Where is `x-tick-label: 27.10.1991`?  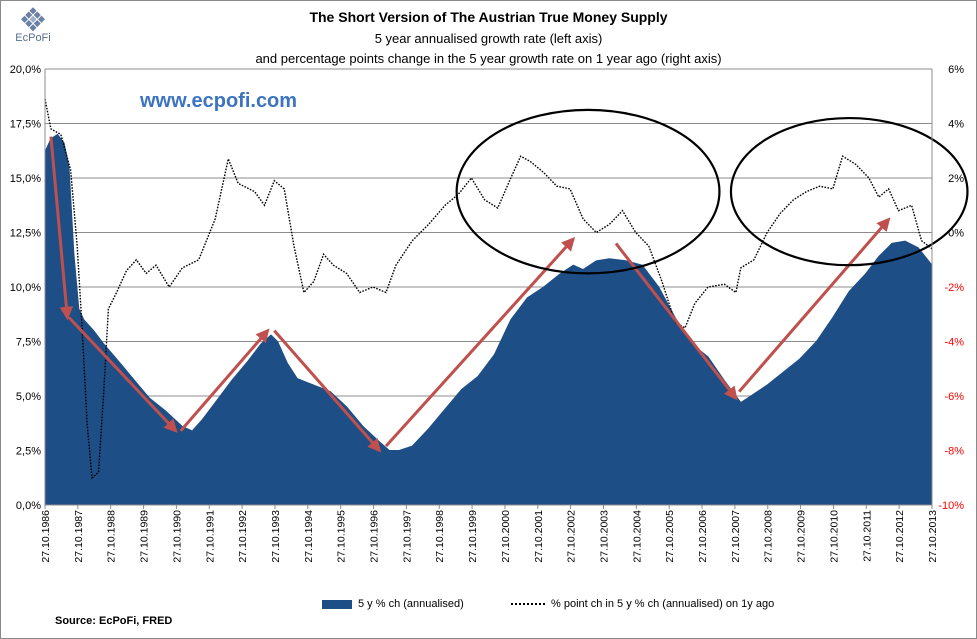 x-tick-label: 27.10.1991 is located at coordinates (210, 536).